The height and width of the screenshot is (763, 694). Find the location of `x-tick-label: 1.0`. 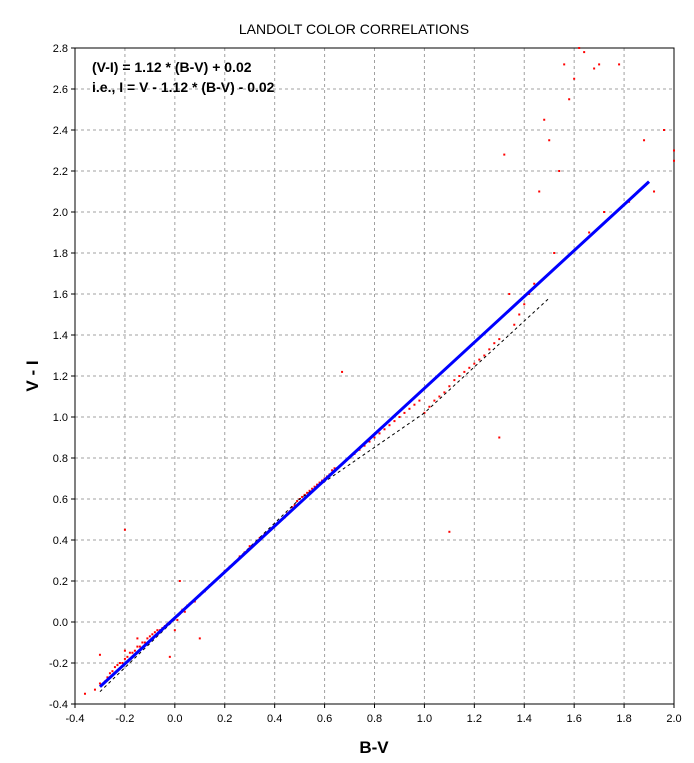

x-tick-label: 1.0 is located at coordinates (424, 719).